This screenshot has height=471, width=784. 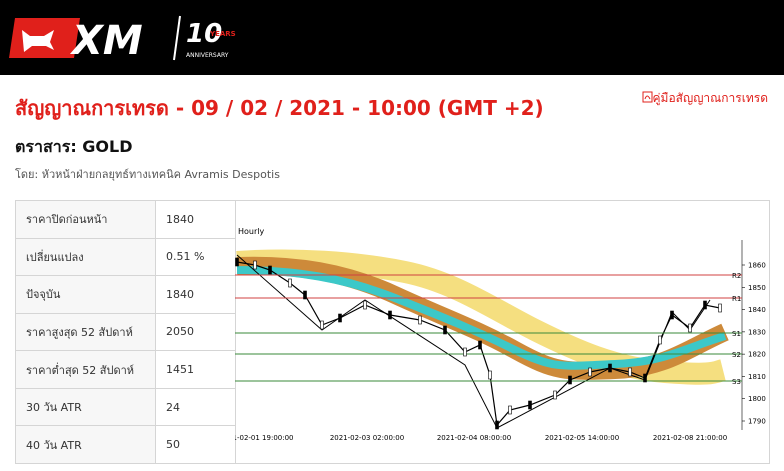 I want to click on logo-brand: XM, so click(x=106, y=41).